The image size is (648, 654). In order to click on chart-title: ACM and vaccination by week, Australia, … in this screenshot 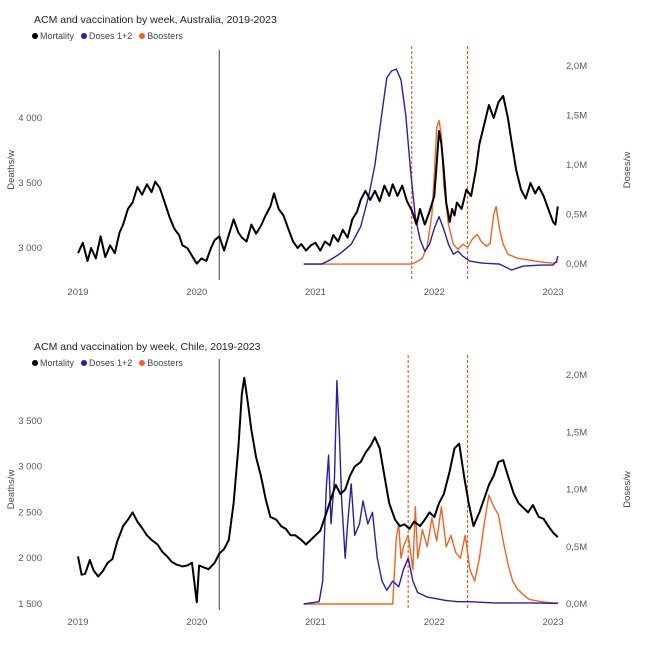, I will do `click(155, 20)`.